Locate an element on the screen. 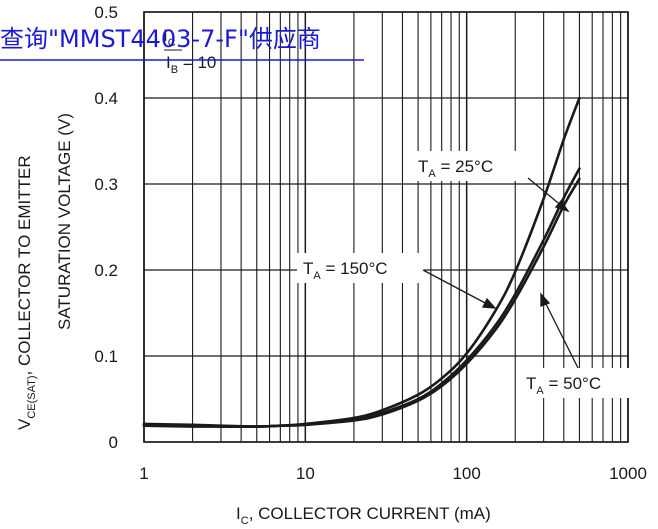 The width and height of the screenshot is (658, 529). arrow-25c-head is located at coordinates (562, 206).